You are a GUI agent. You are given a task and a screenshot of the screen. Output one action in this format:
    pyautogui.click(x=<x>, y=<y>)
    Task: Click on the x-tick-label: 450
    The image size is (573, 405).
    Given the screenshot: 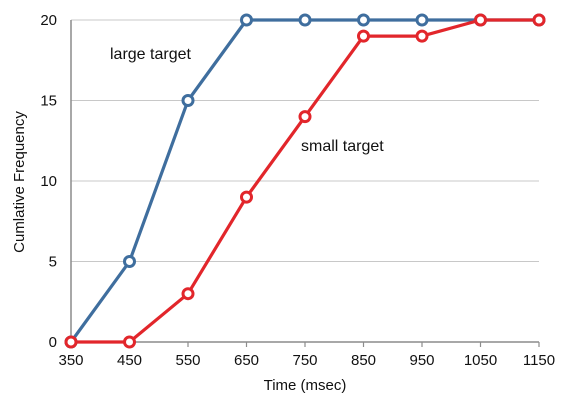 What is the action you would take?
    pyautogui.click(x=129, y=360)
    